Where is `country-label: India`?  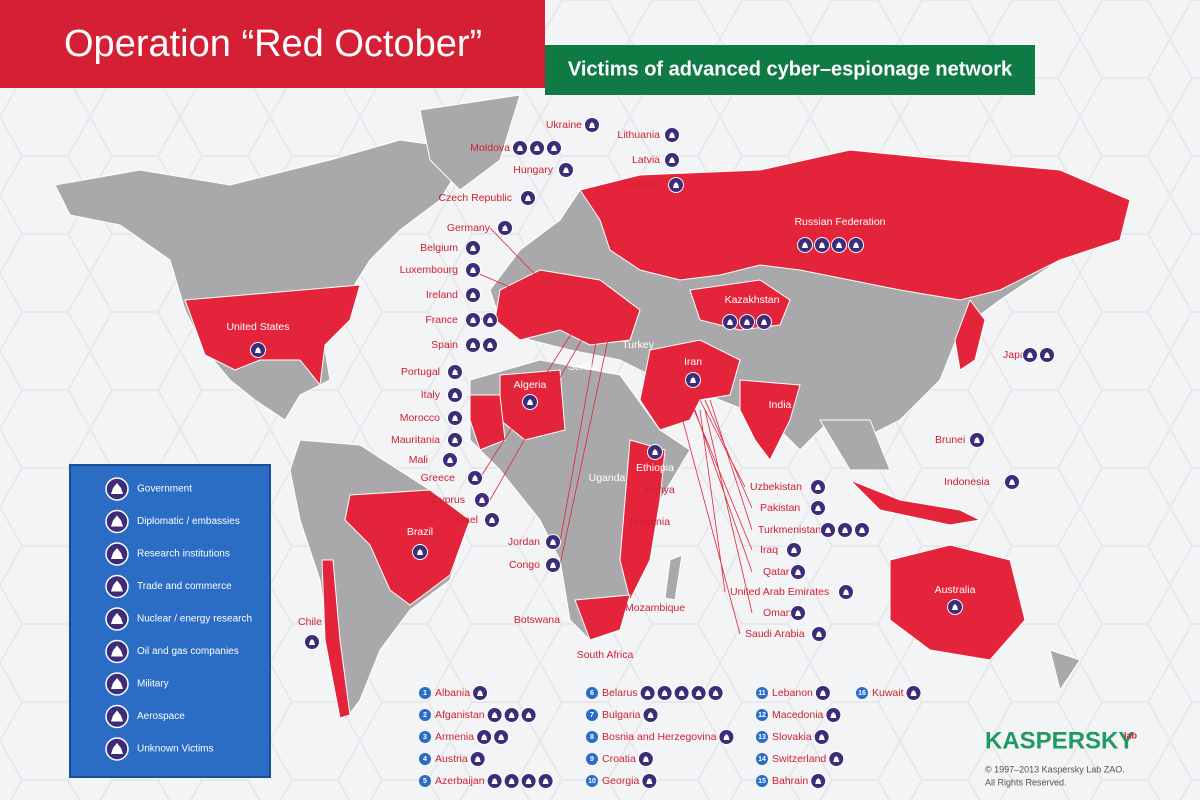 country-label: India is located at coordinates (780, 405).